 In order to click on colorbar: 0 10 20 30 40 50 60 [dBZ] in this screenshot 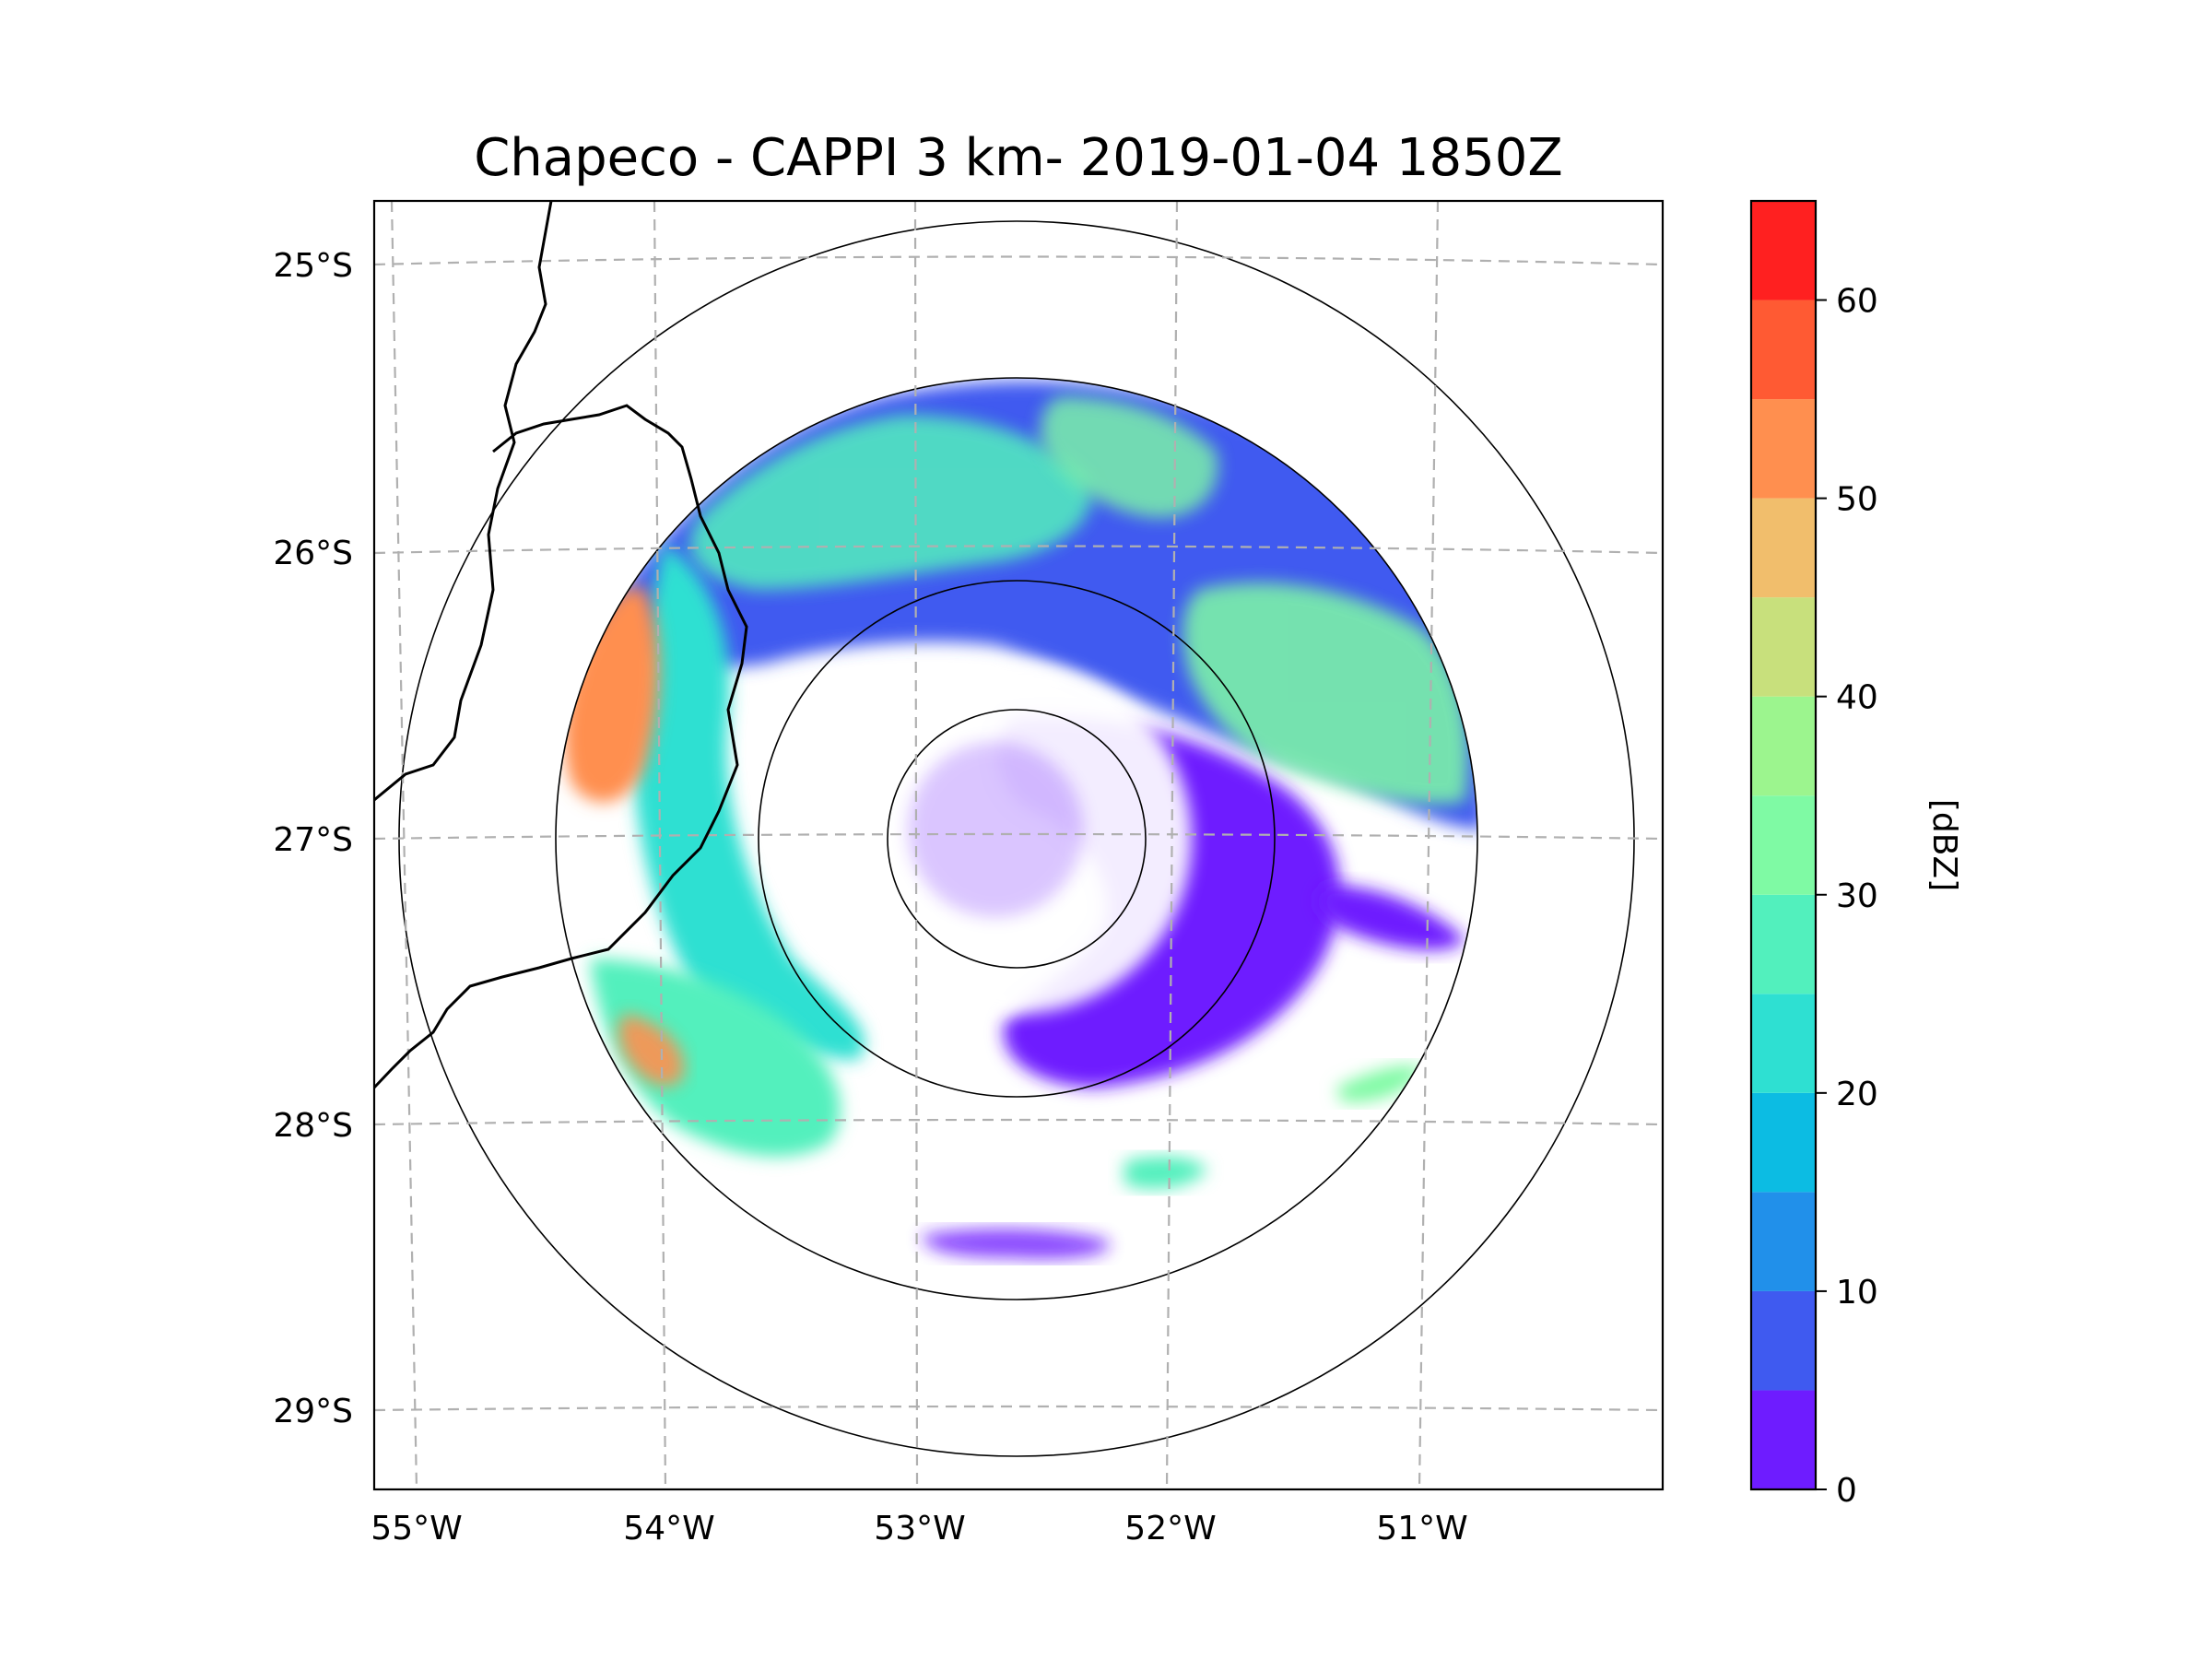, I will do `click(1856, 854)`.